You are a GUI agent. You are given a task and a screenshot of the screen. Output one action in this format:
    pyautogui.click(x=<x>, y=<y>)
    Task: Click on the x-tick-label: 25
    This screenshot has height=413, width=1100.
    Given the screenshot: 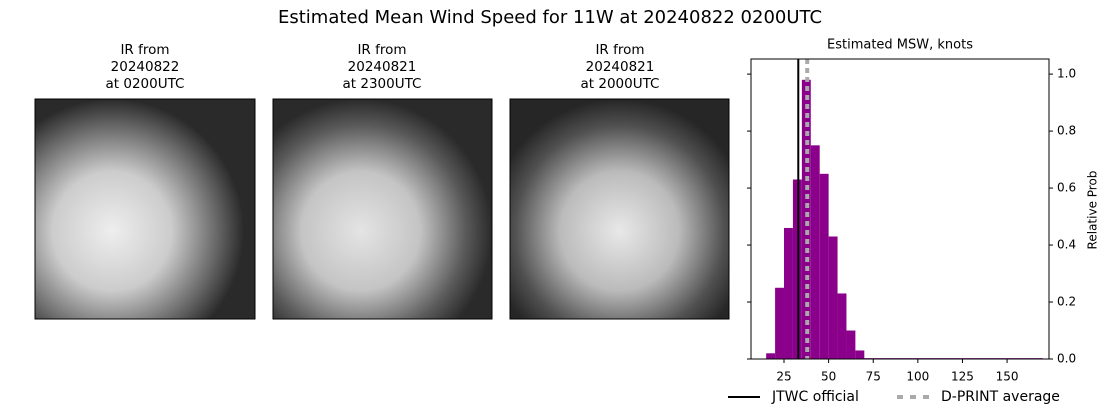 What is the action you would take?
    pyautogui.click(x=783, y=377)
    